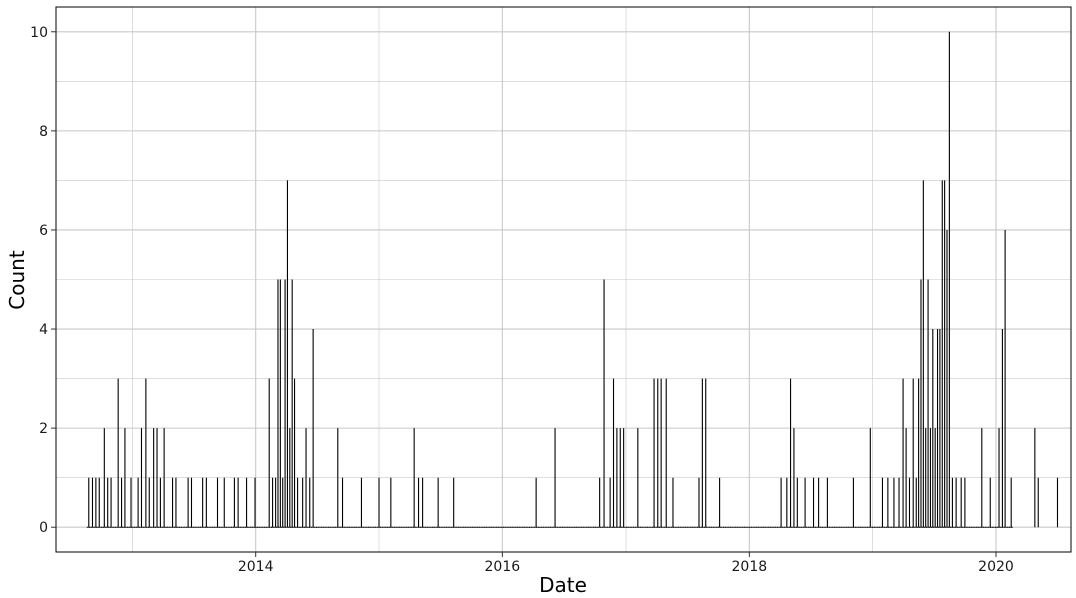 The height and width of the screenshot is (598, 1076). Describe the element at coordinates (43, 330) in the screenshot. I see `y-tick-label: 4` at that location.